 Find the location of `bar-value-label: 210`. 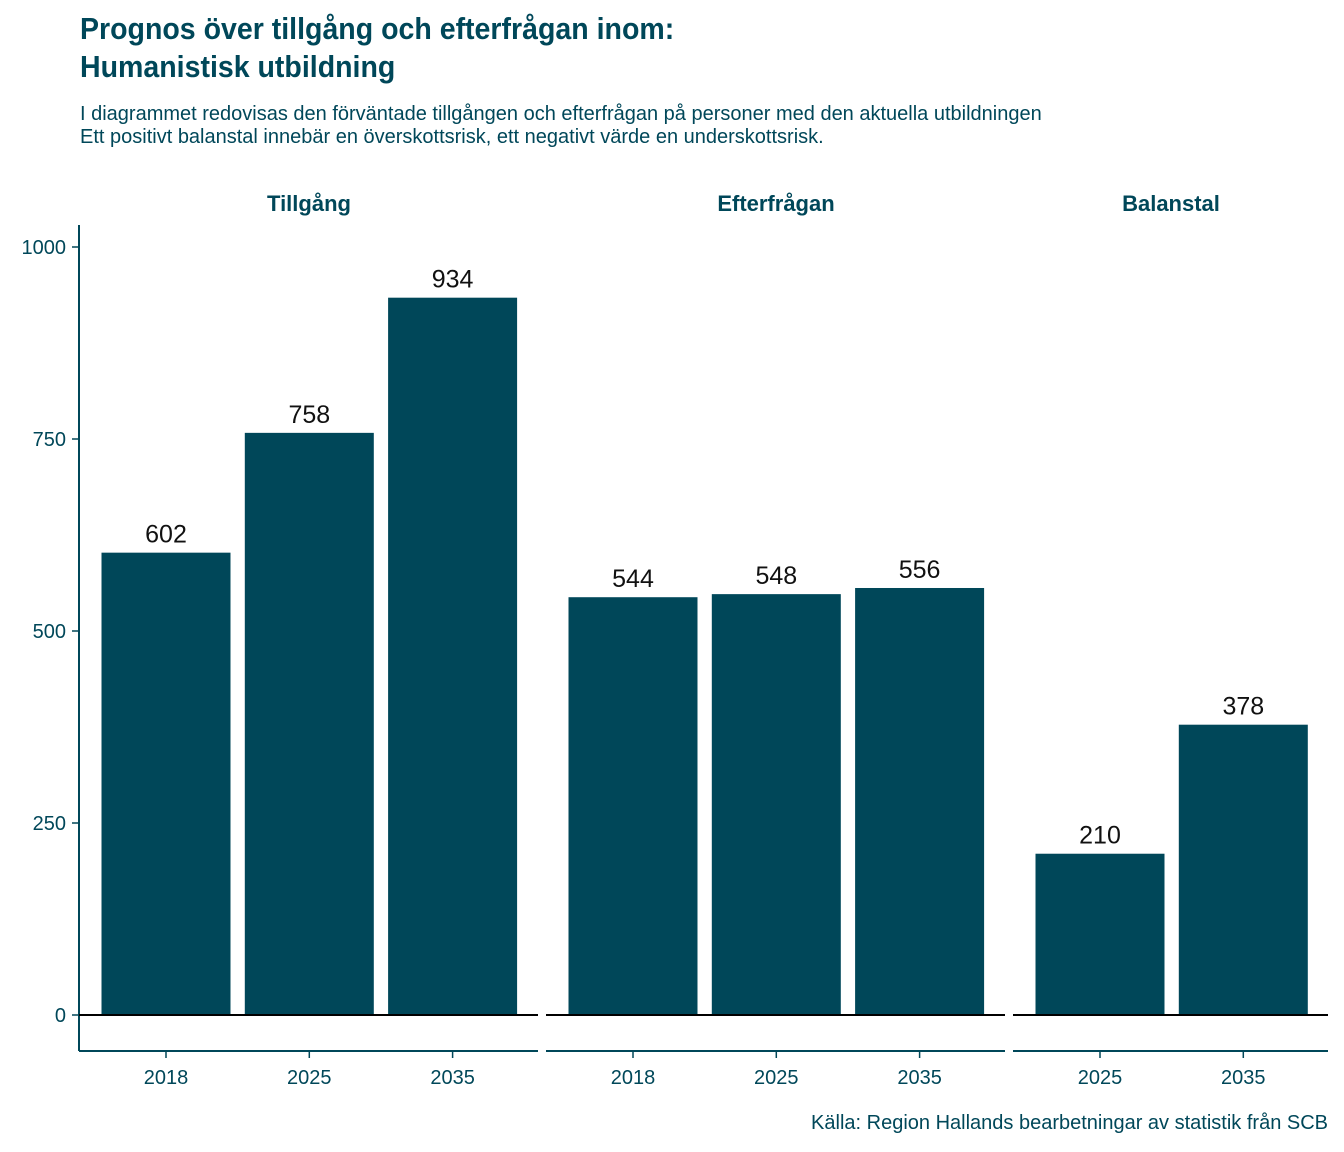

bar-value-label: 210 is located at coordinates (1100, 836).